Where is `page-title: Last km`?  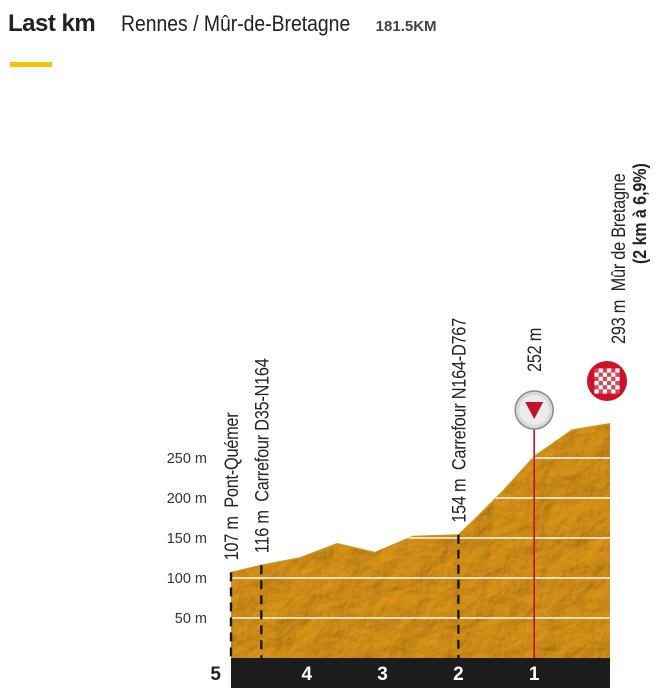
page-title: Last km is located at coordinates (52, 23).